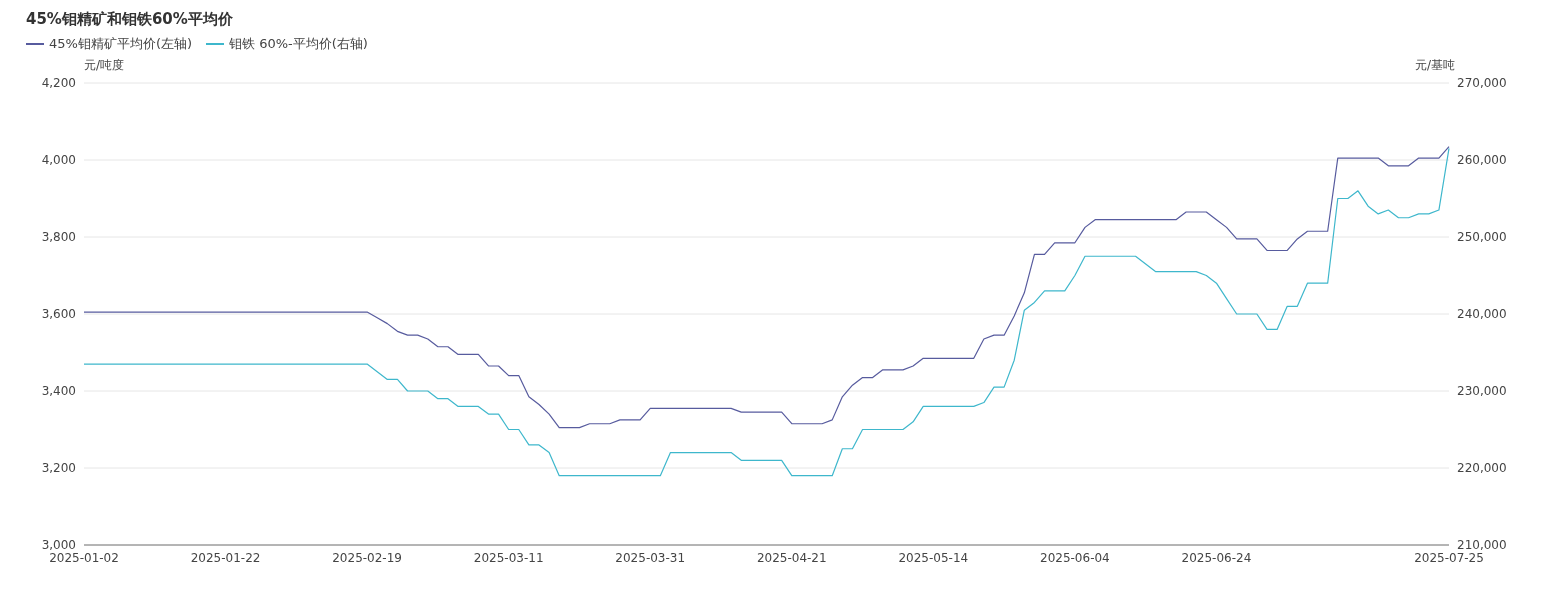 This screenshot has width=1541, height=600. Describe the element at coordinates (298, 44) in the screenshot. I see `legend-label: 钼铁 60%-平均价(右轴)` at that location.